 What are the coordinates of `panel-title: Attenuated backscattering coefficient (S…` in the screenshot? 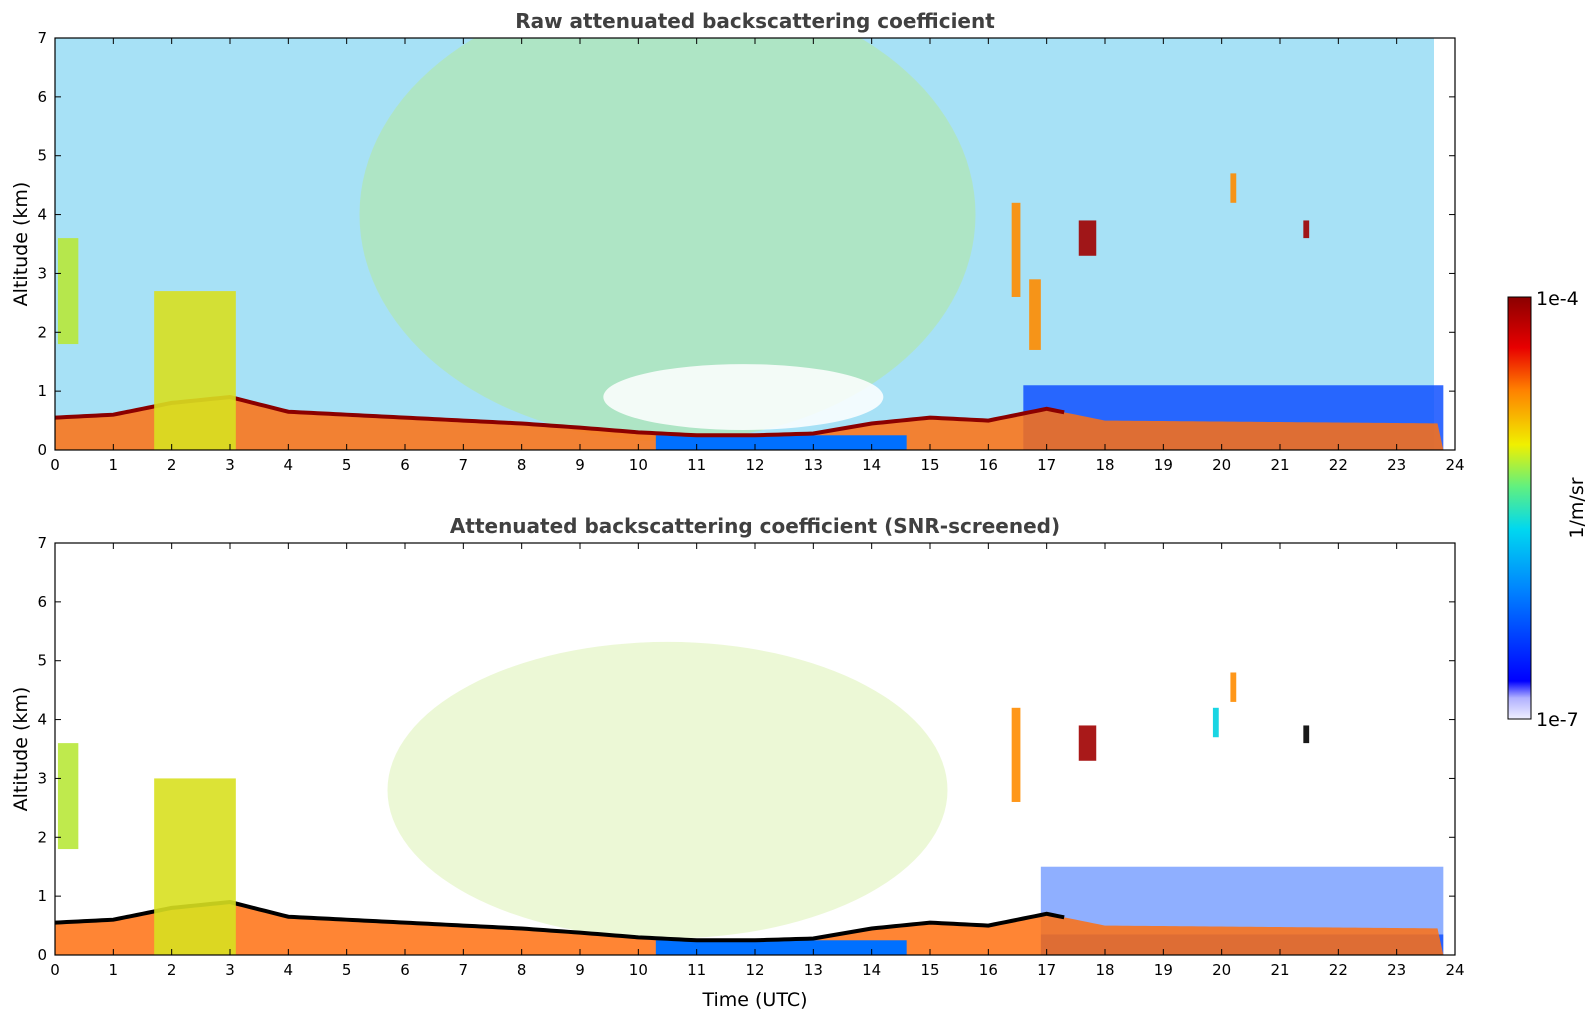 It's located at (755, 526).